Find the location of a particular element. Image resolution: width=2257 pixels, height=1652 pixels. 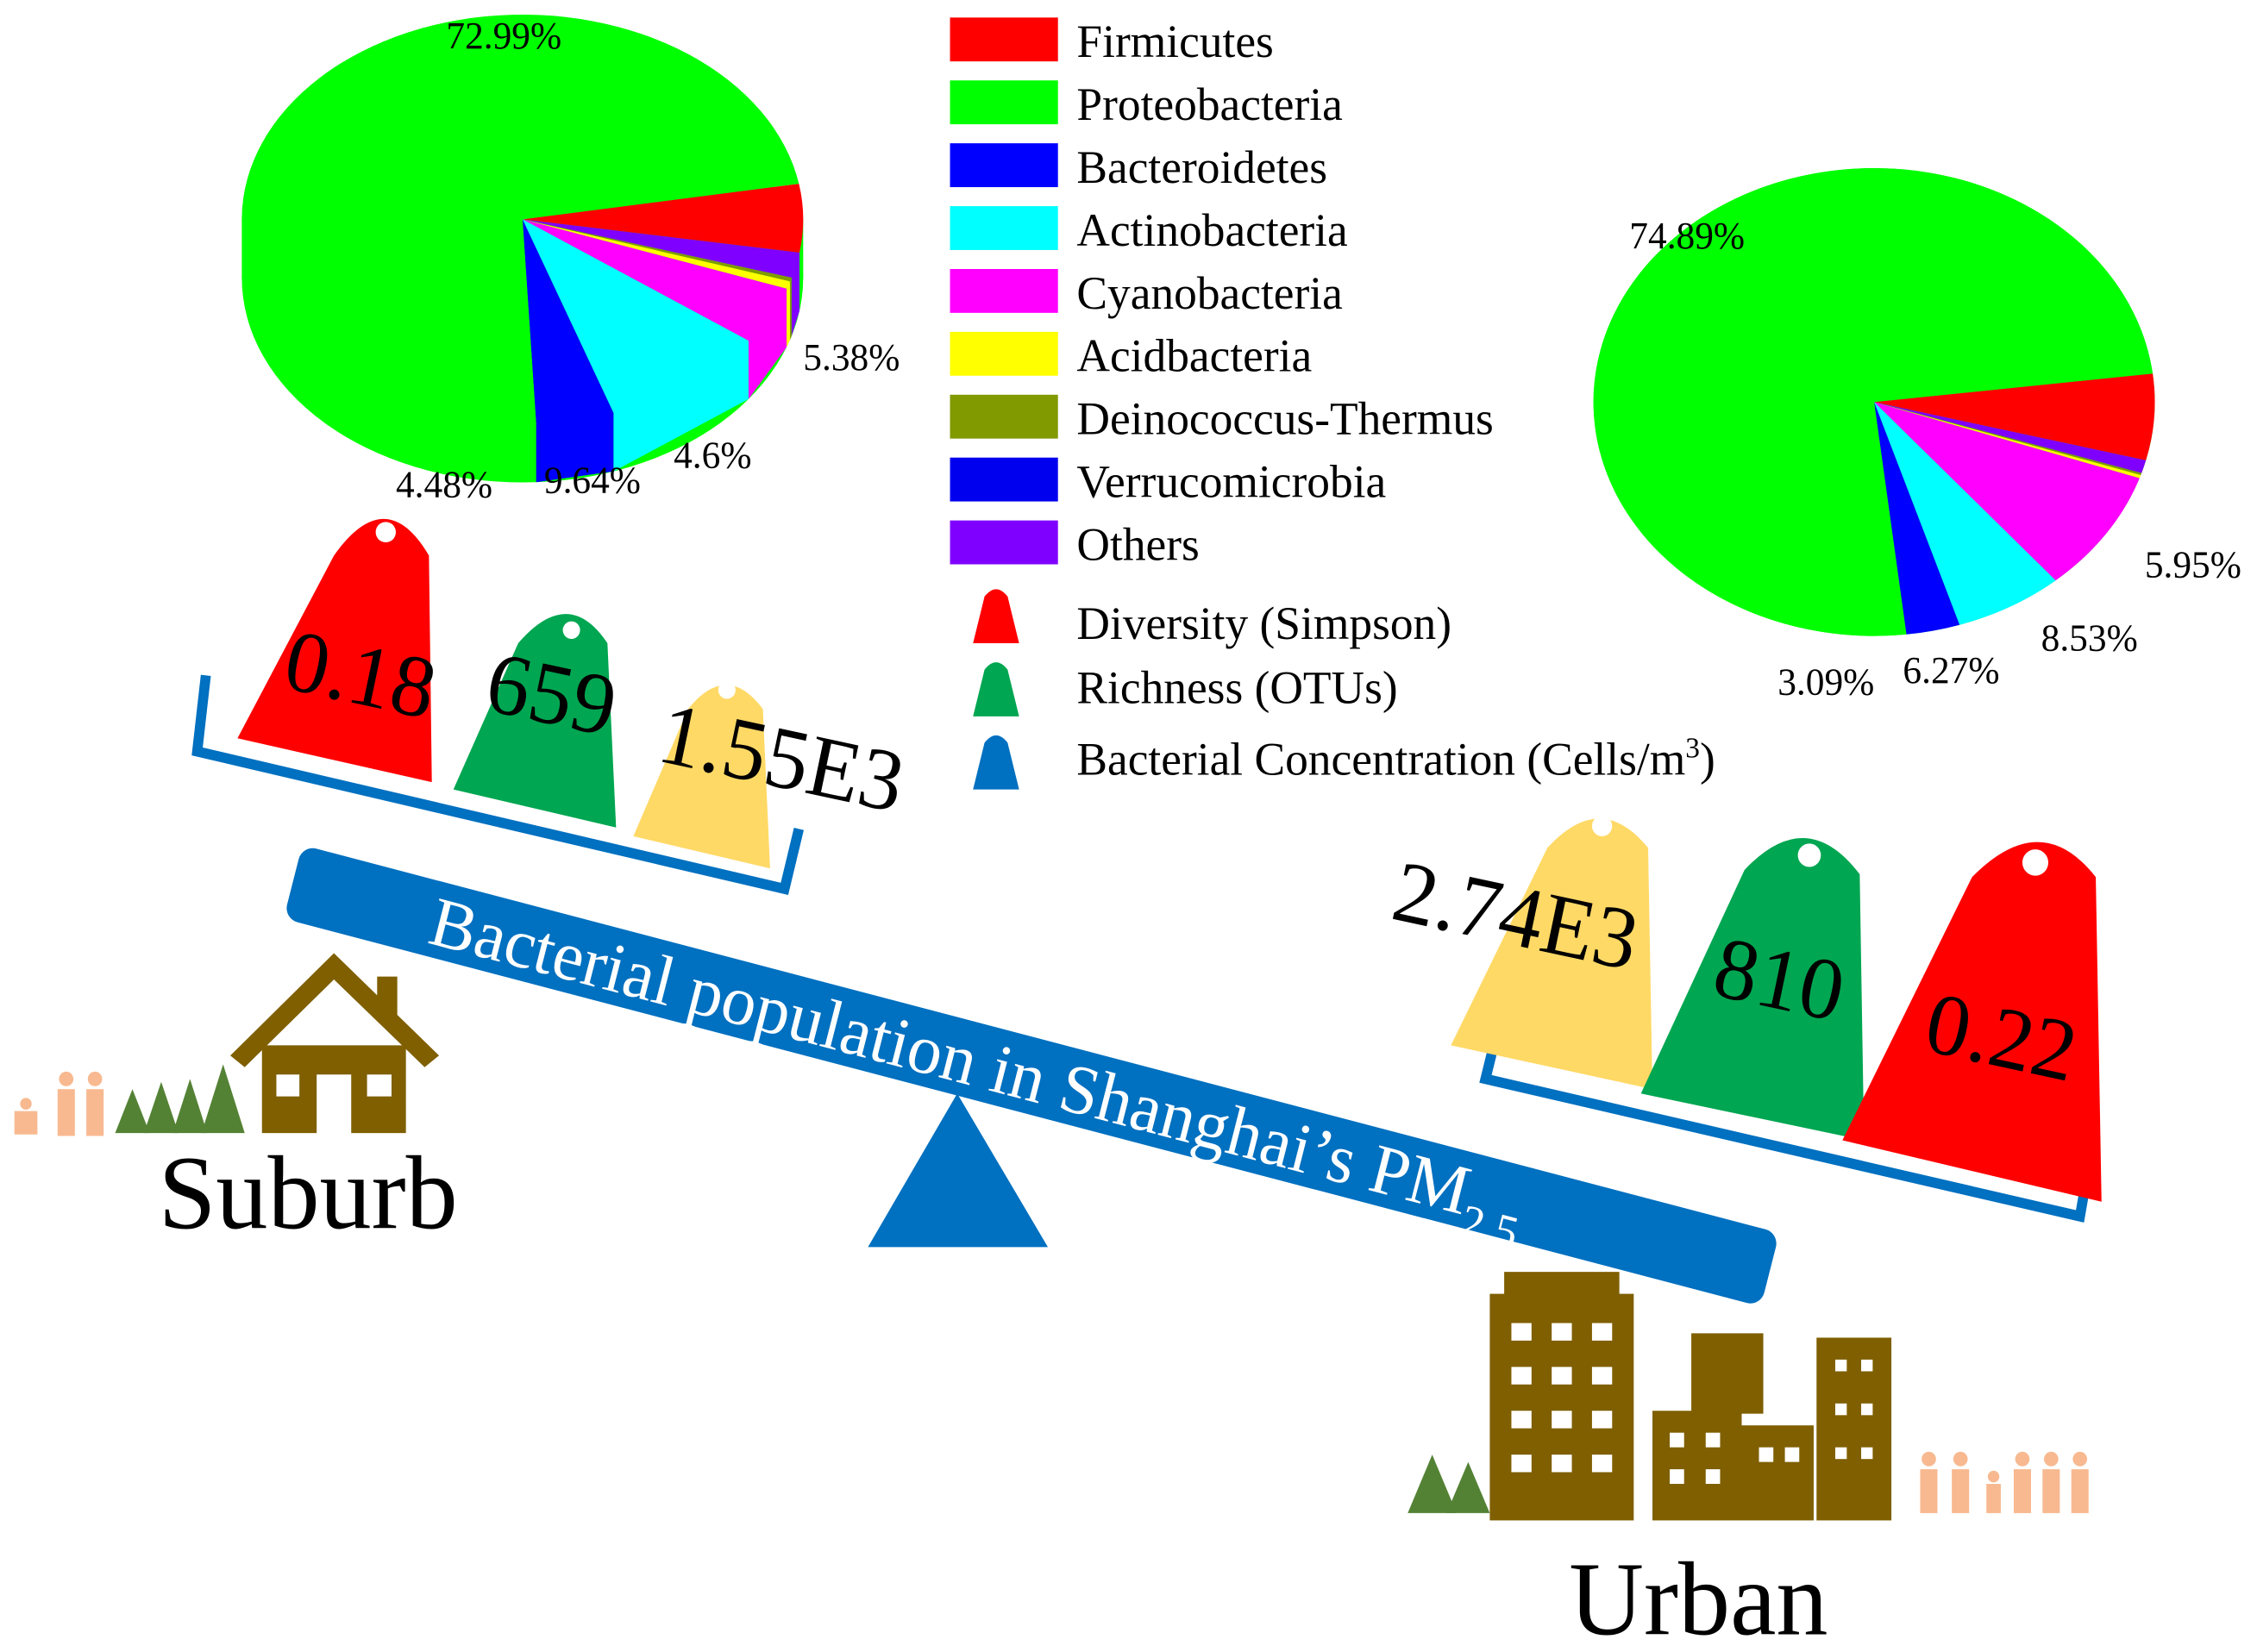

urban-diversity-weight is located at coordinates (1972, 1022).